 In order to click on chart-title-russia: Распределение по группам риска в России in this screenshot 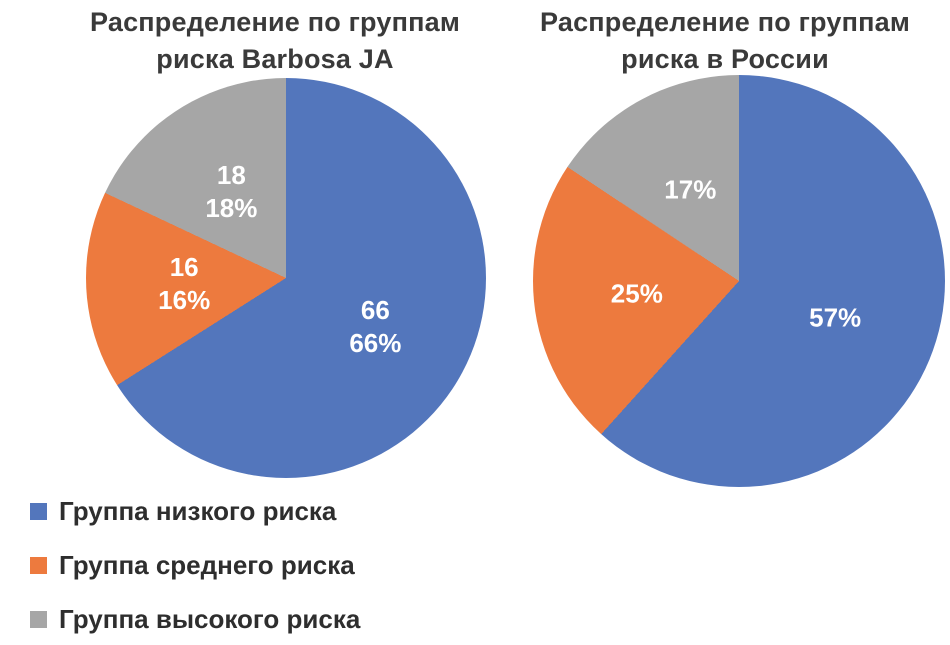, I will do `click(725, 41)`.